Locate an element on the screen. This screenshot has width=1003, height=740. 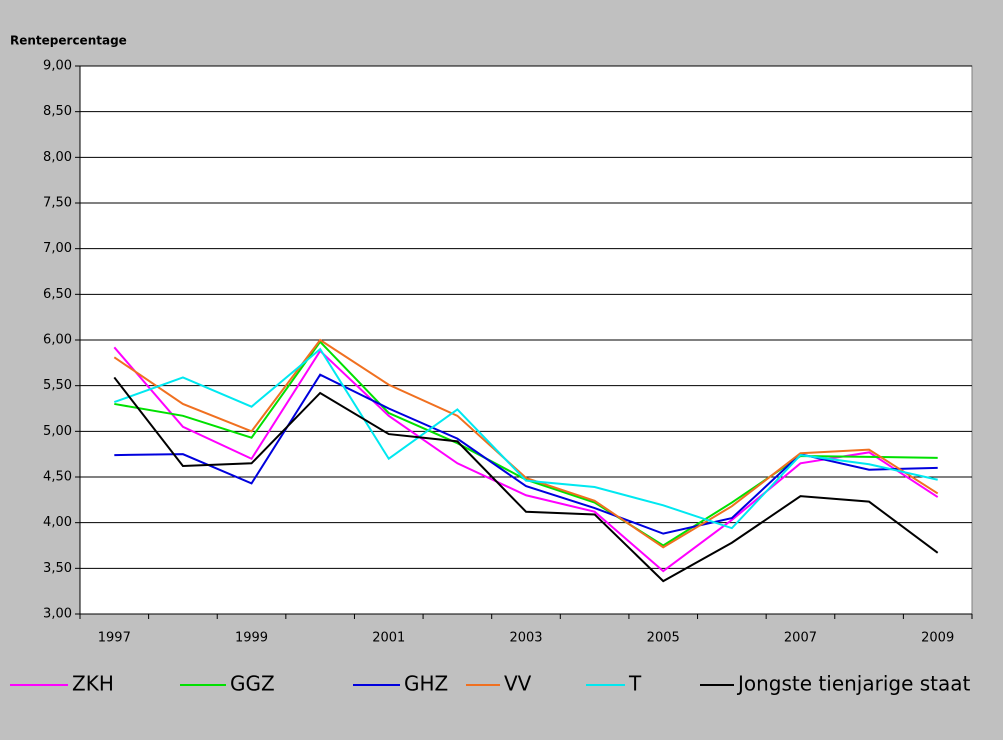
x-tick-label: 2005 is located at coordinates (663, 638).